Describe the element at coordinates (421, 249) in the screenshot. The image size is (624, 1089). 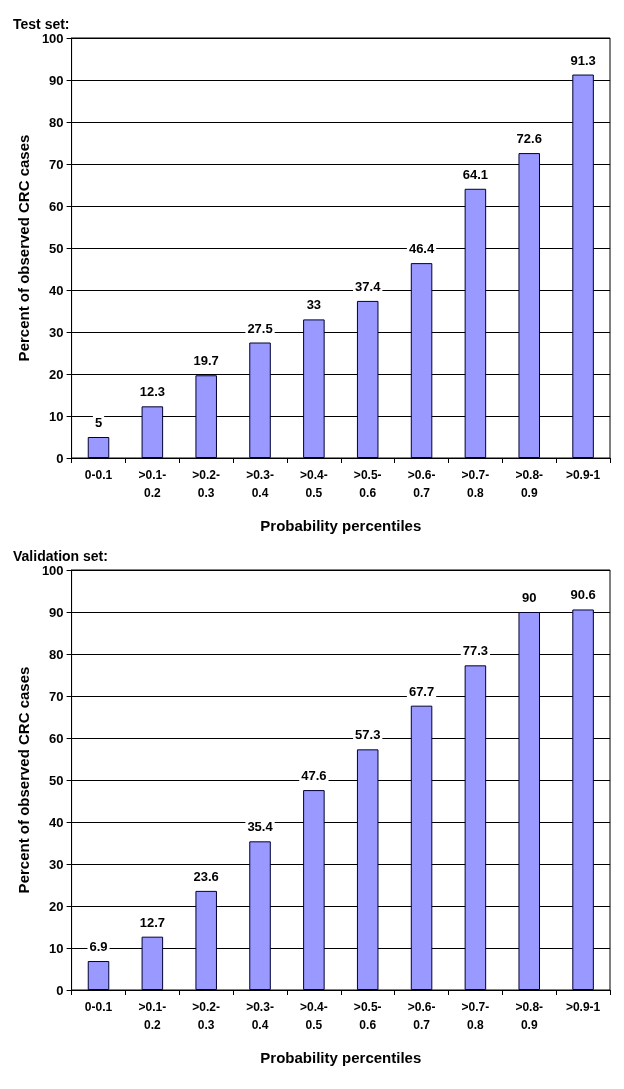
I see `data-label: 46.4` at that location.